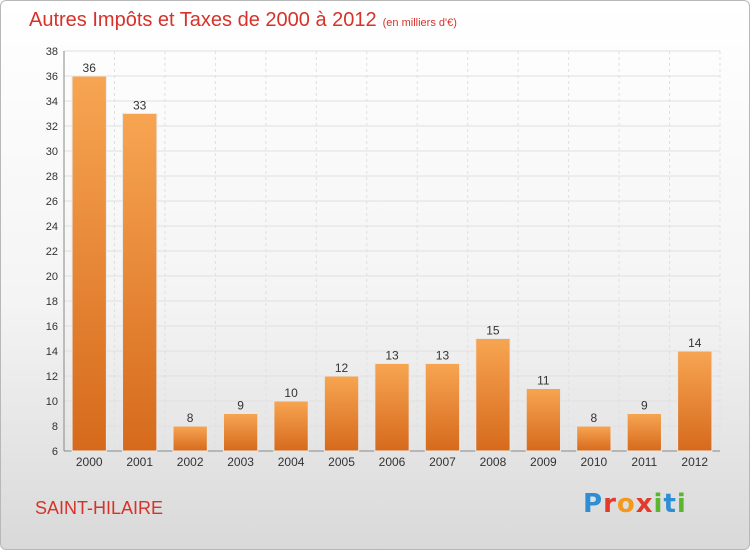  Describe the element at coordinates (644, 432) in the screenshot. I see `bar-2011` at that location.